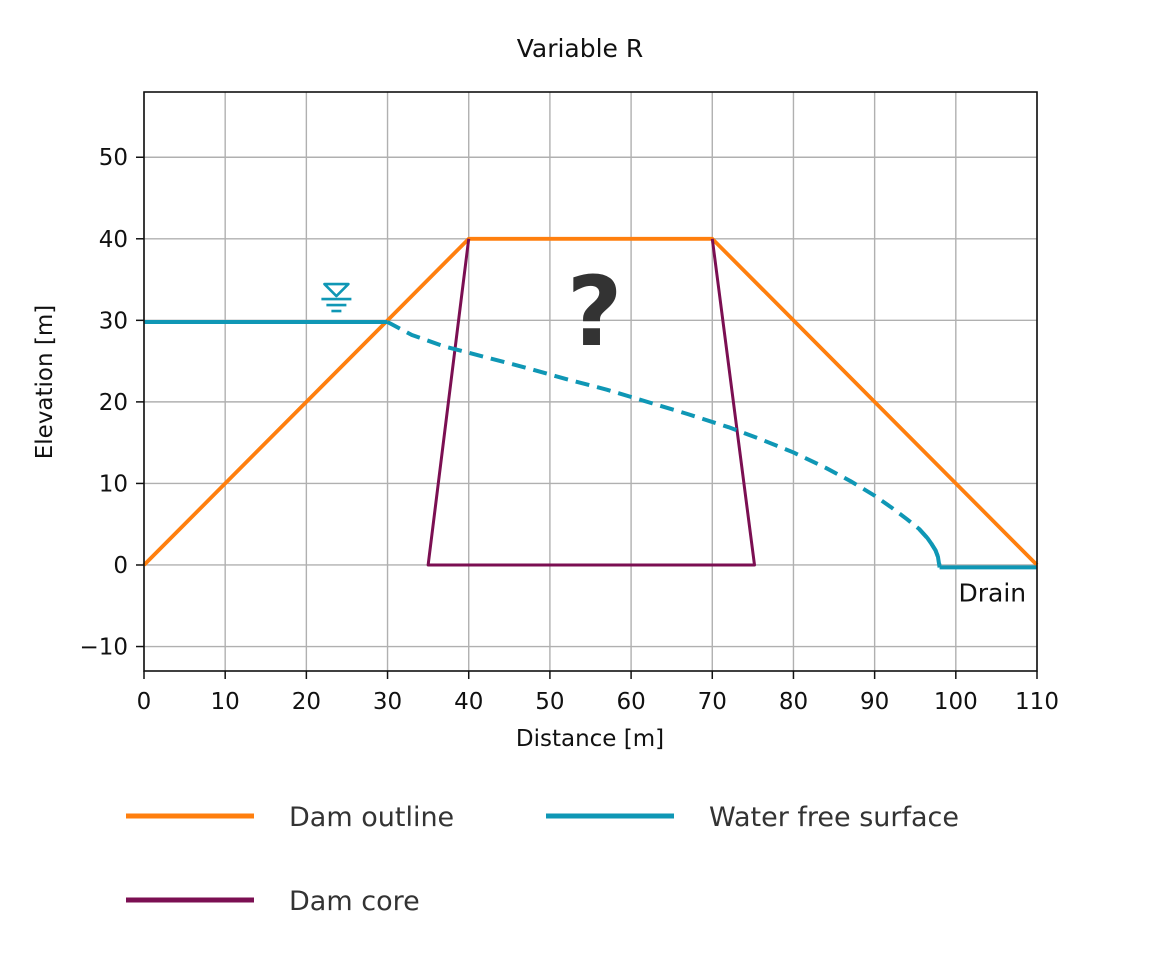  What do you see at coordinates (113, 484) in the screenshot?
I see `y-tick-label: 10` at bounding box center [113, 484].